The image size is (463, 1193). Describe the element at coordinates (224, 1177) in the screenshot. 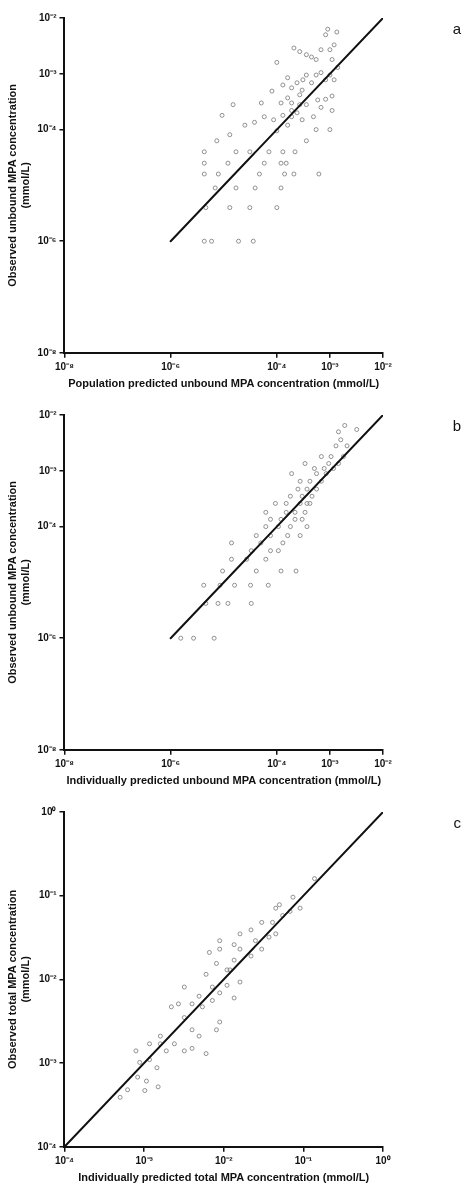

I see `x-axis-title: Individually predicted total MPA concentration (mmol/L)` at that location.